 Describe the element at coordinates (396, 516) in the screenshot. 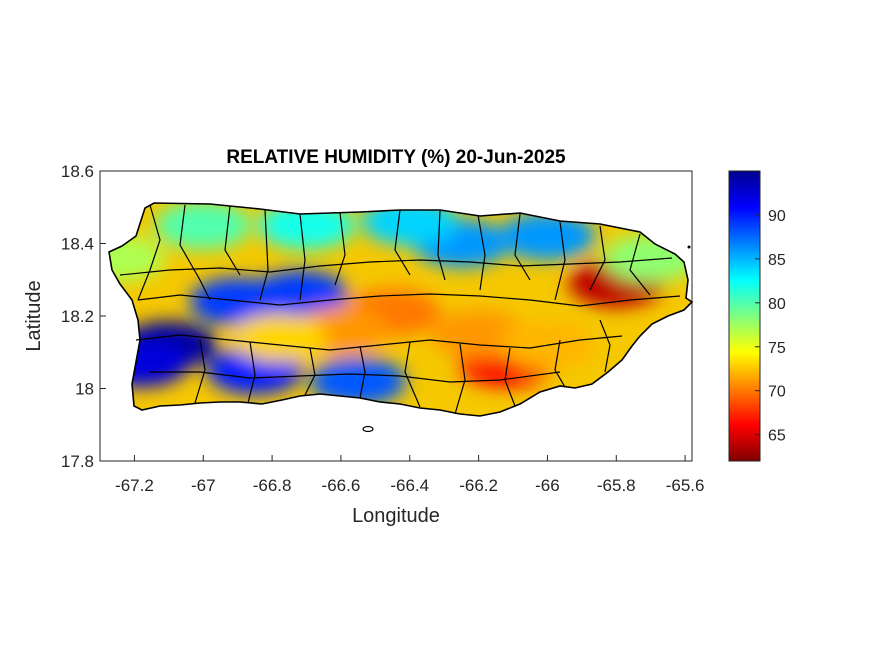

I see `x-axis-label: Longitude` at that location.